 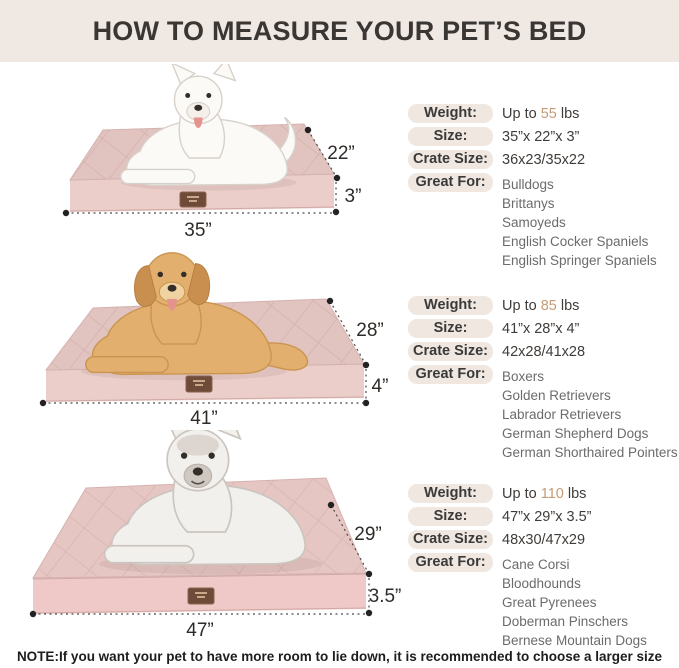 I want to click on bed-illustration-medium: 22” 3” 35”, so click(x=212, y=149).